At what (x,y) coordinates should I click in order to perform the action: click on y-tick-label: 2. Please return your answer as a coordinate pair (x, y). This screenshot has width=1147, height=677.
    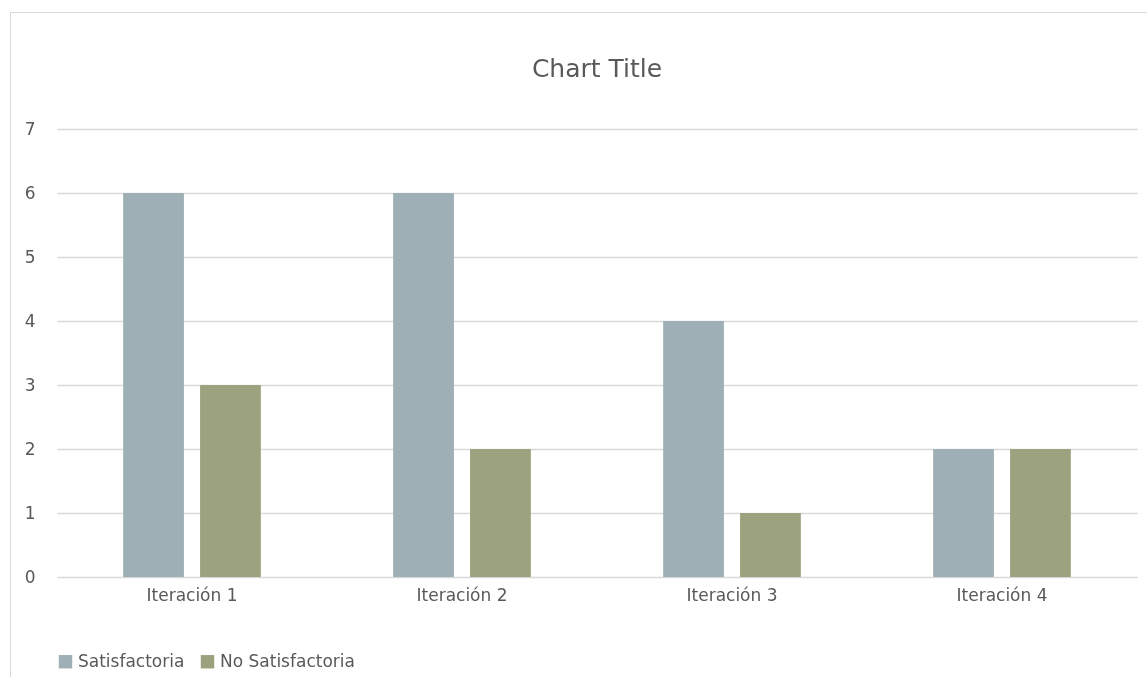
    Looking at the image, I should click on (30, 448).